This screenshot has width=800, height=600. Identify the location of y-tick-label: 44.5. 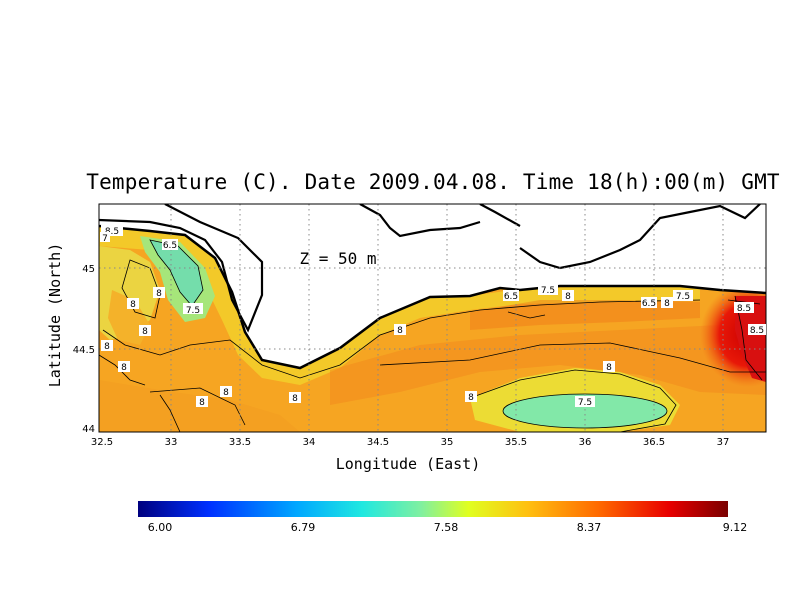
(84, 350).